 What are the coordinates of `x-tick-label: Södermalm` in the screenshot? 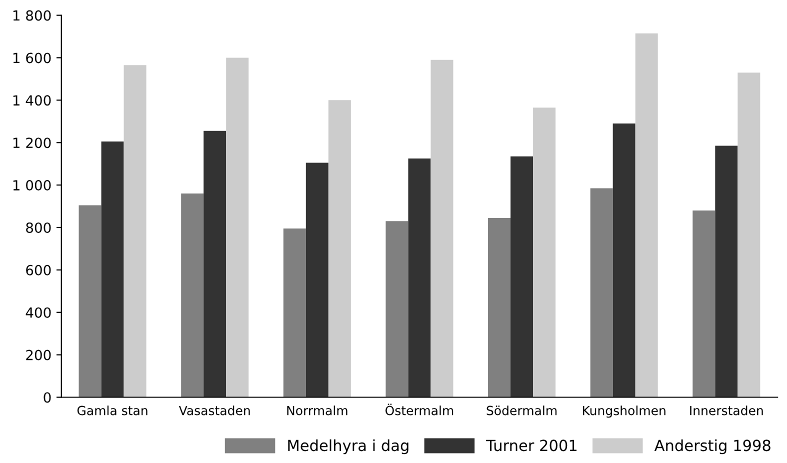 It's located at (521, 411).